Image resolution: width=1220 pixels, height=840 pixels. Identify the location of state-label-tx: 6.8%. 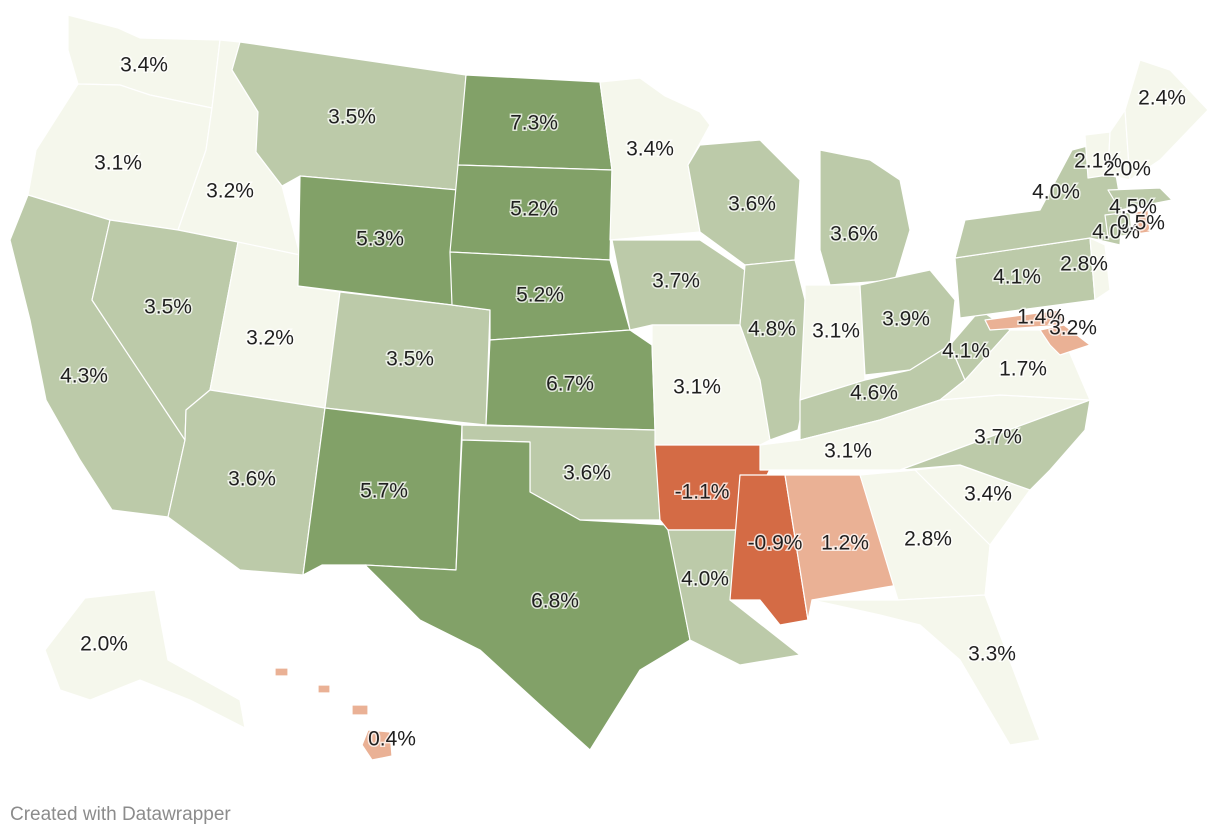
(555, 601).